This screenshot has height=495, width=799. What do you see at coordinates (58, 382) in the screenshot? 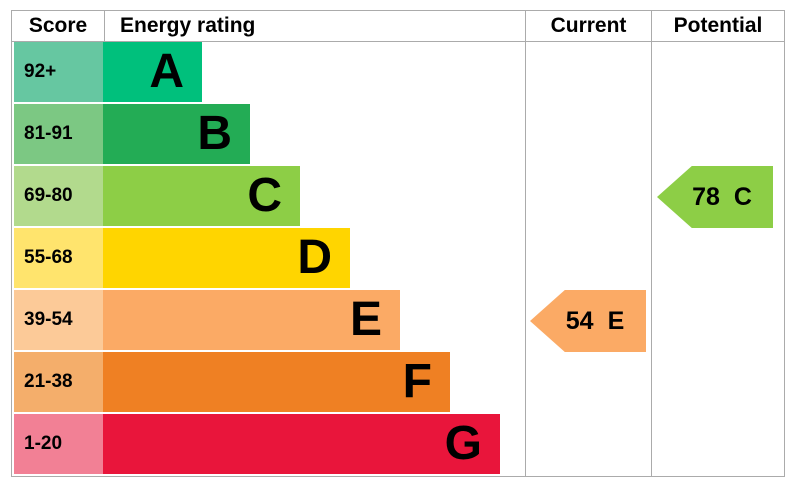
I see `score-range-cell: 21-38` at bounding box center [58, 382].